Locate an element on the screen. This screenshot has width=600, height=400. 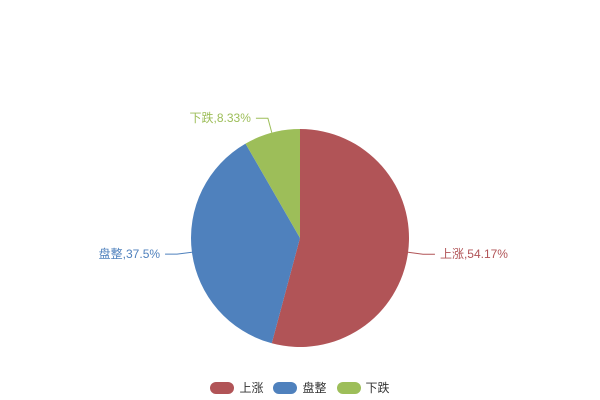
label-line-rise is located at coordinates (421, 253).